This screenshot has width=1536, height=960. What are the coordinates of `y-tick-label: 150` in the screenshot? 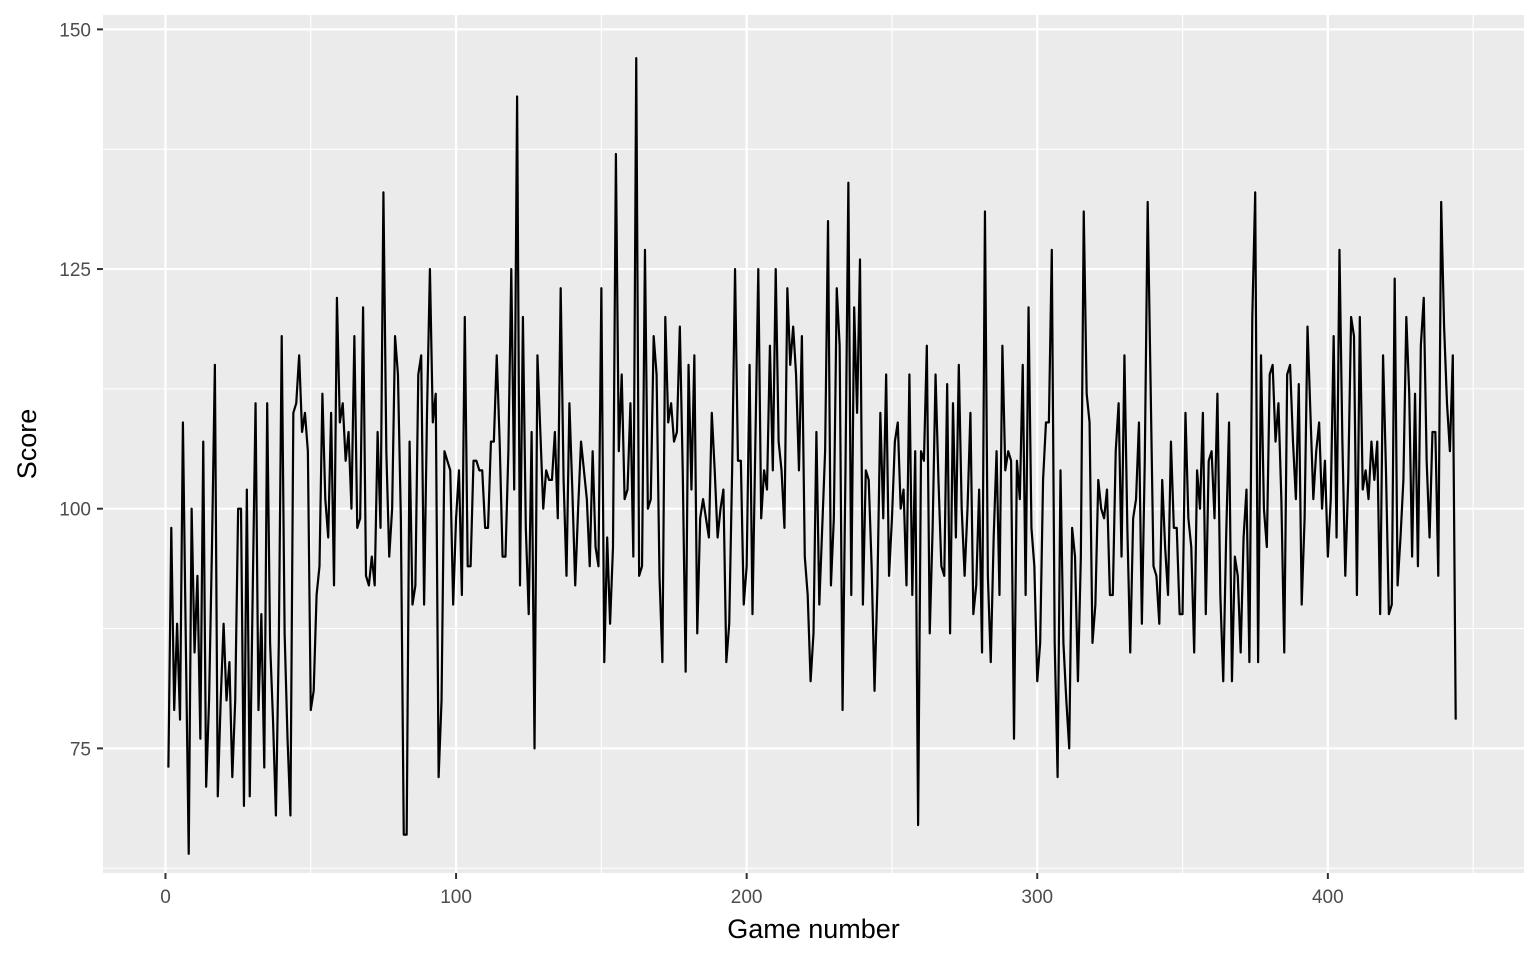 It's located at (75, 30).